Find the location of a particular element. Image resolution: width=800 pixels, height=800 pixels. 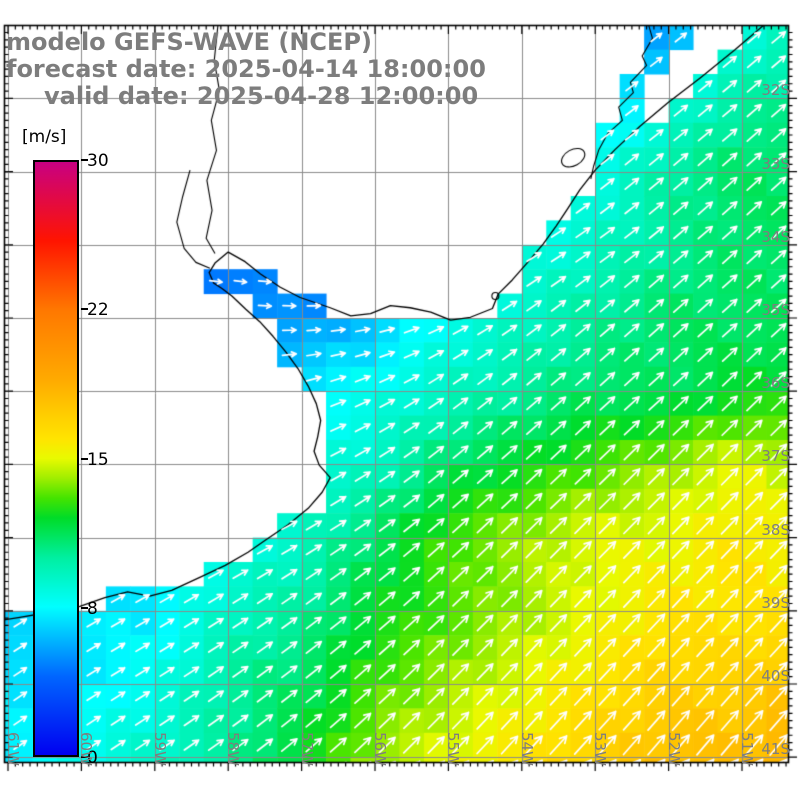

lon-axis-label: 60W is located at coordinates (86, 749).